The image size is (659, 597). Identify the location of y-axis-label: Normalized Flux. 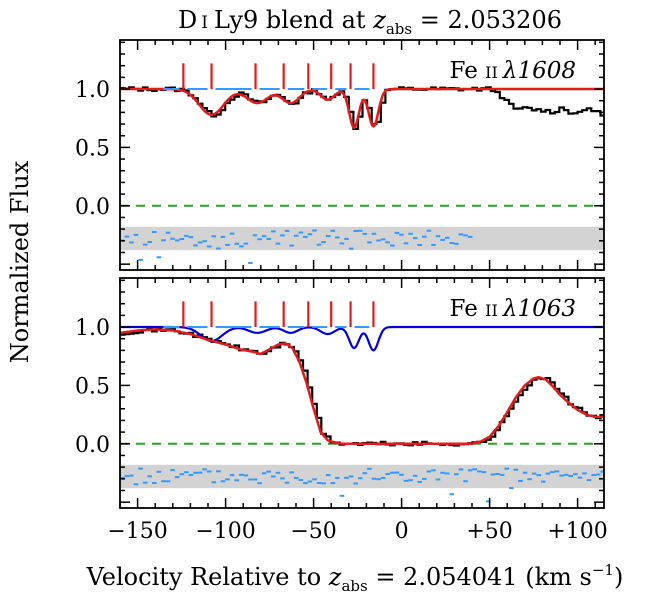
(20, 261).